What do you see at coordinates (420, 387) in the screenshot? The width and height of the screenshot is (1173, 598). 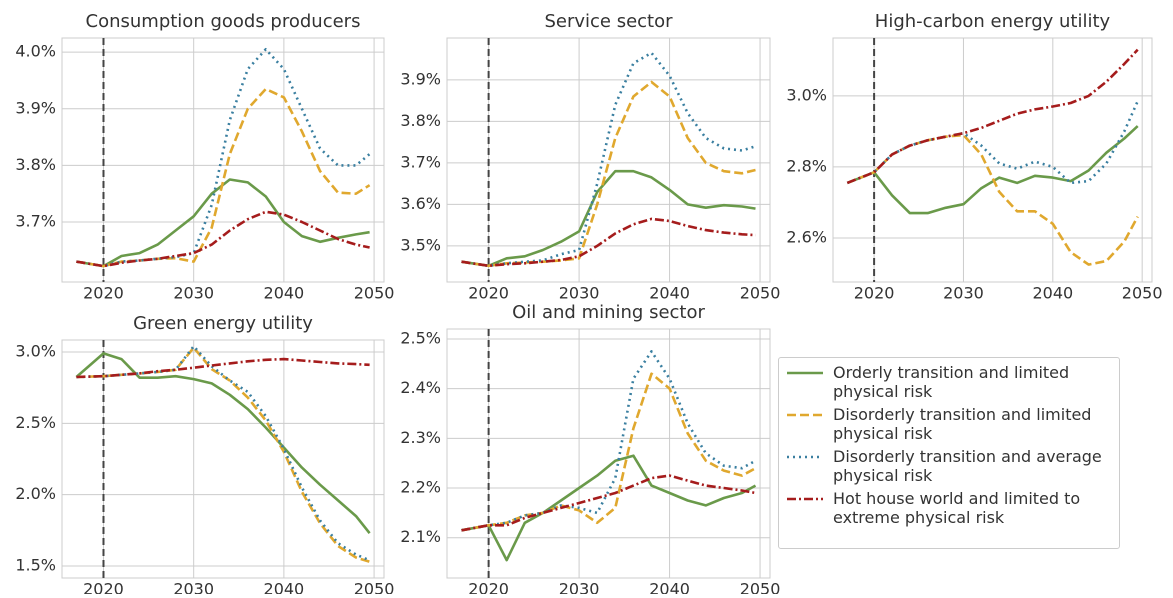 I see `y-tick-label: 2.4%` at bounding box center [420, 387].